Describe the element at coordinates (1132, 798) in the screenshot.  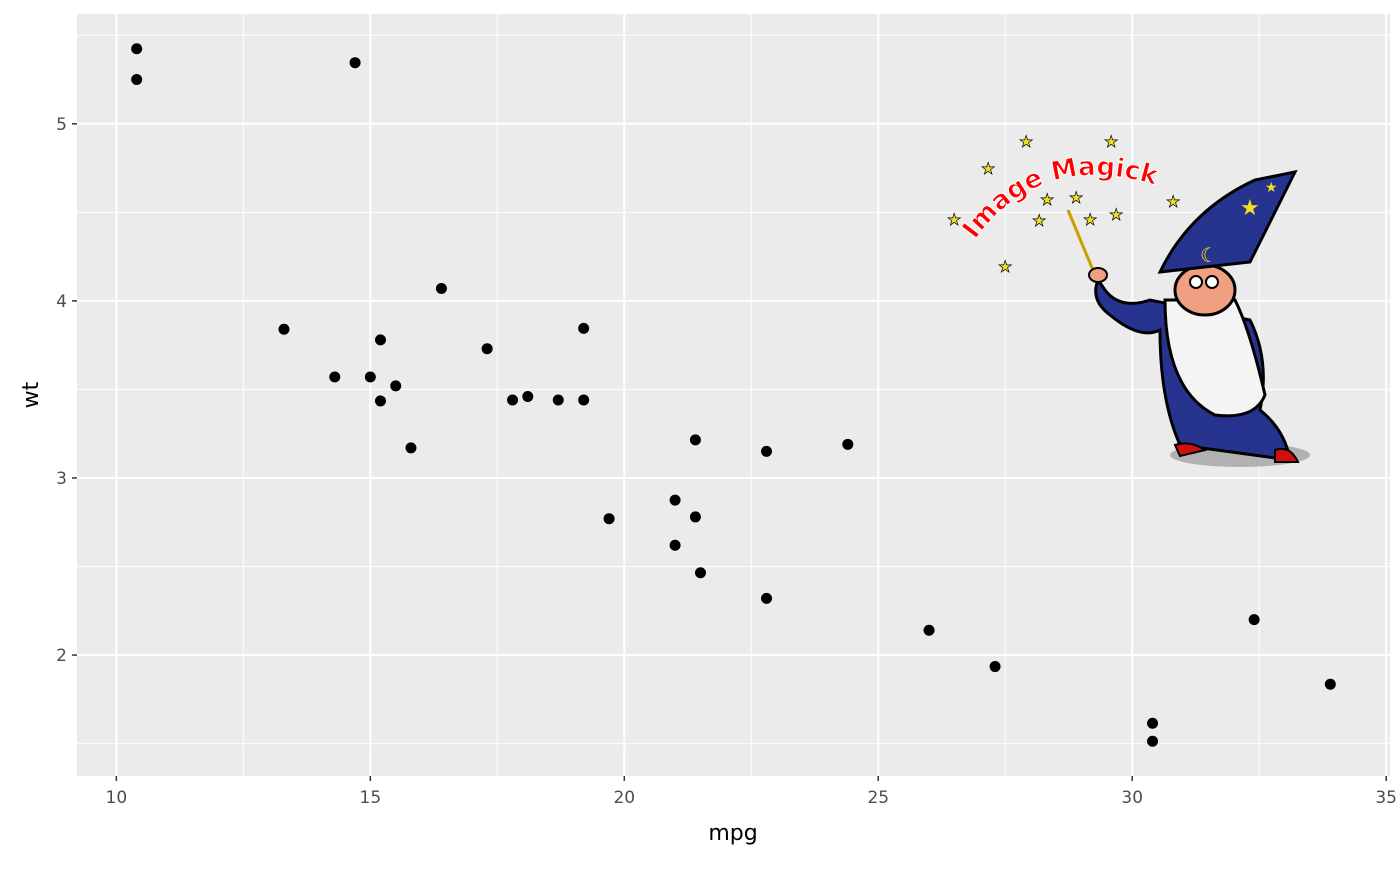
I see `x-tick-label: 30` at that location.